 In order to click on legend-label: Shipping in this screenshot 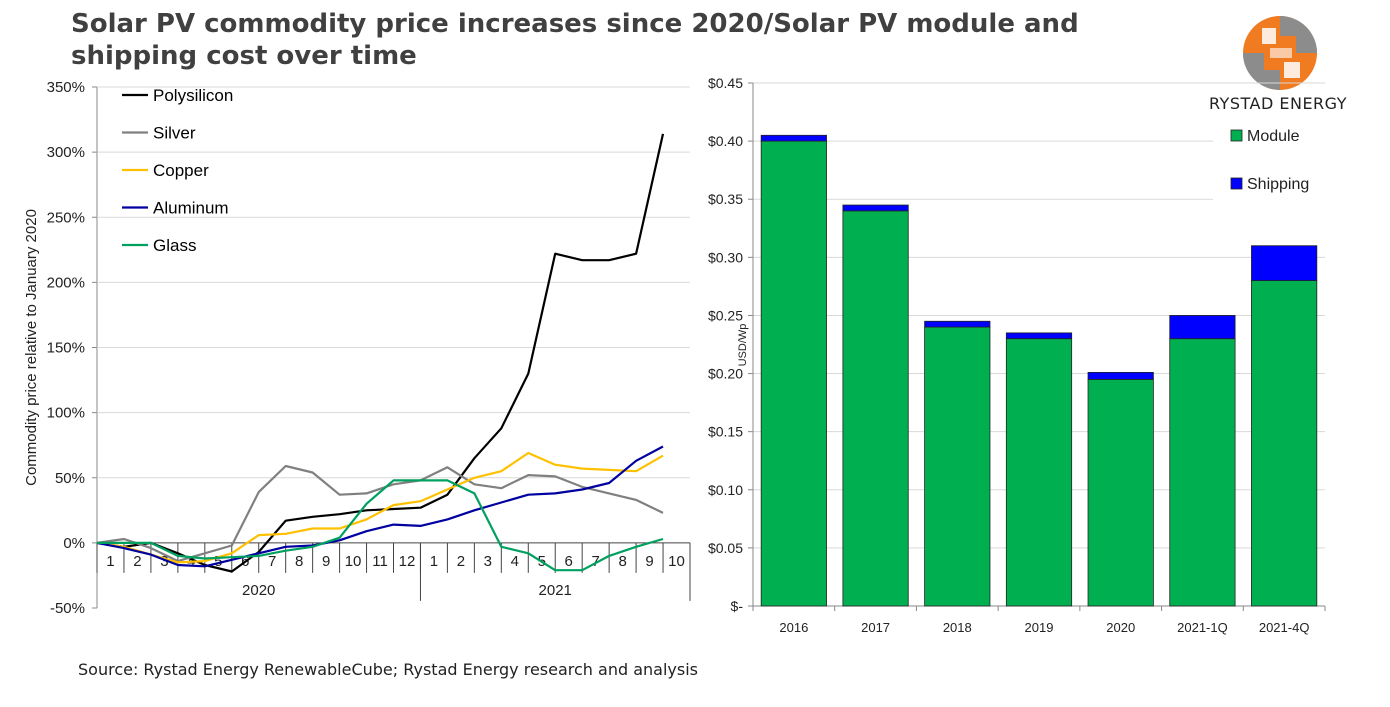, I will do `click(1278, 184)`.